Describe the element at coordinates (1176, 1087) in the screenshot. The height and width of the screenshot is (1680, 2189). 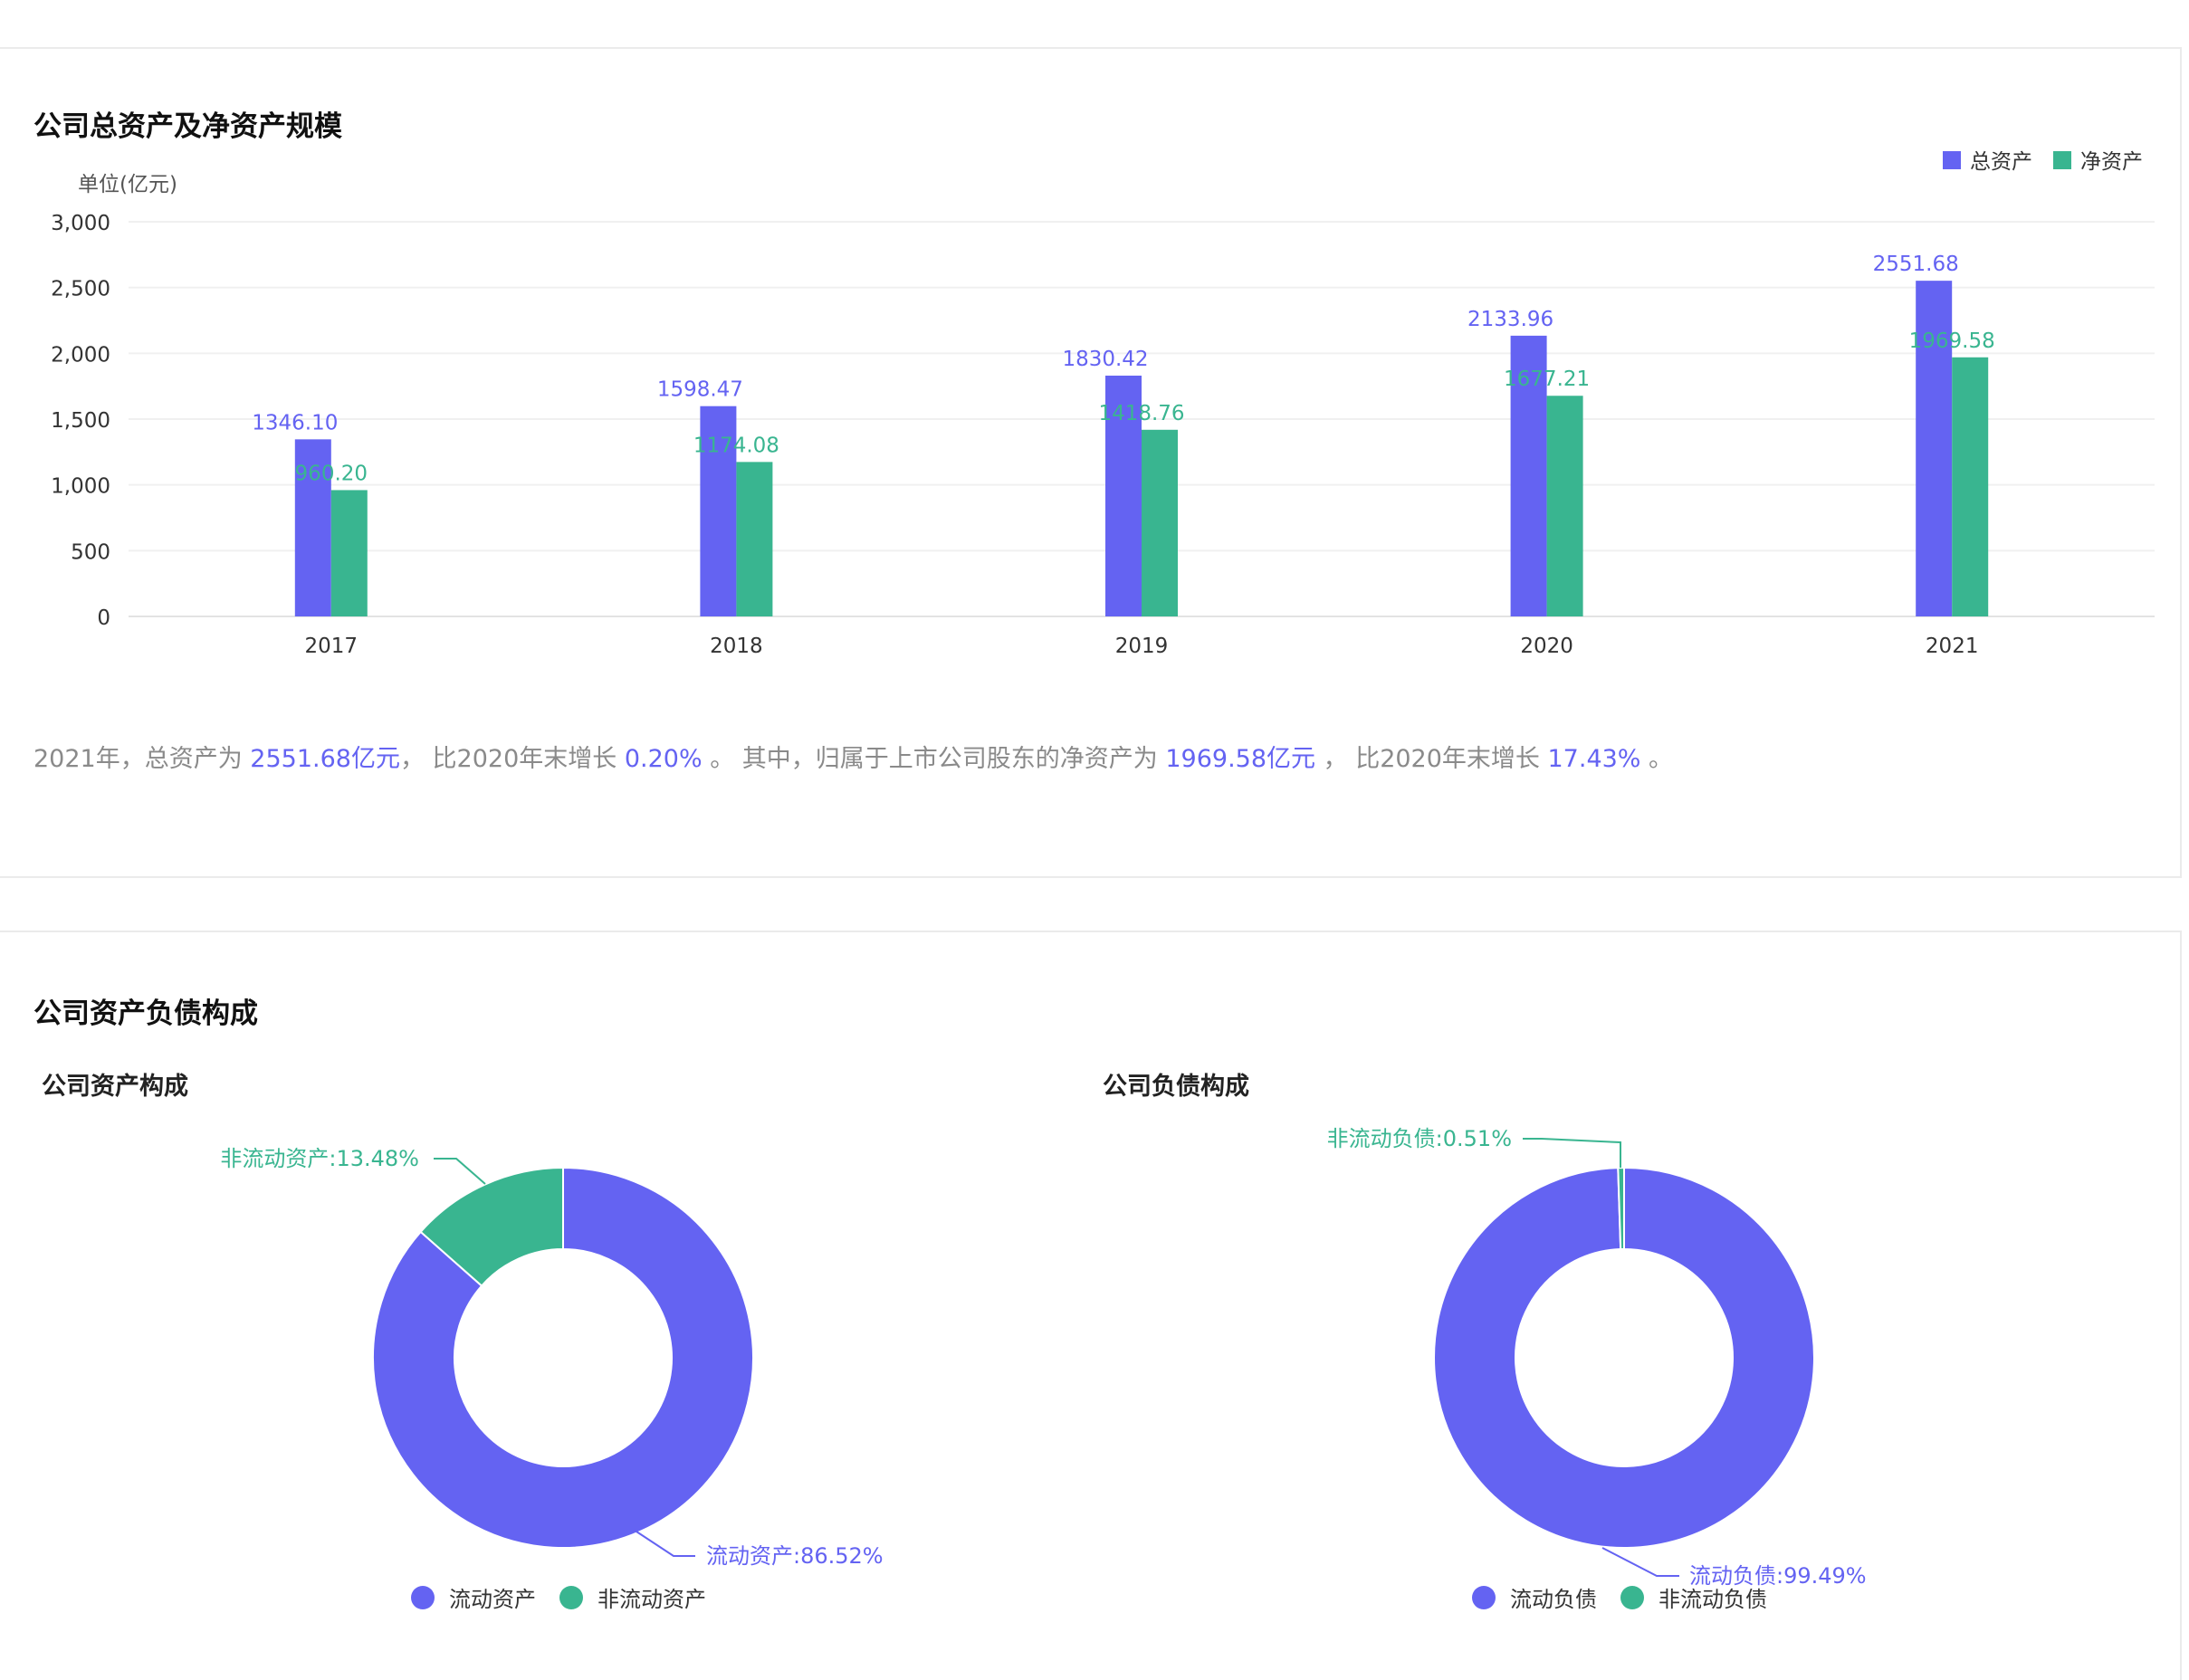
I see `liability-structure-title: 公司负债构成` at that location.